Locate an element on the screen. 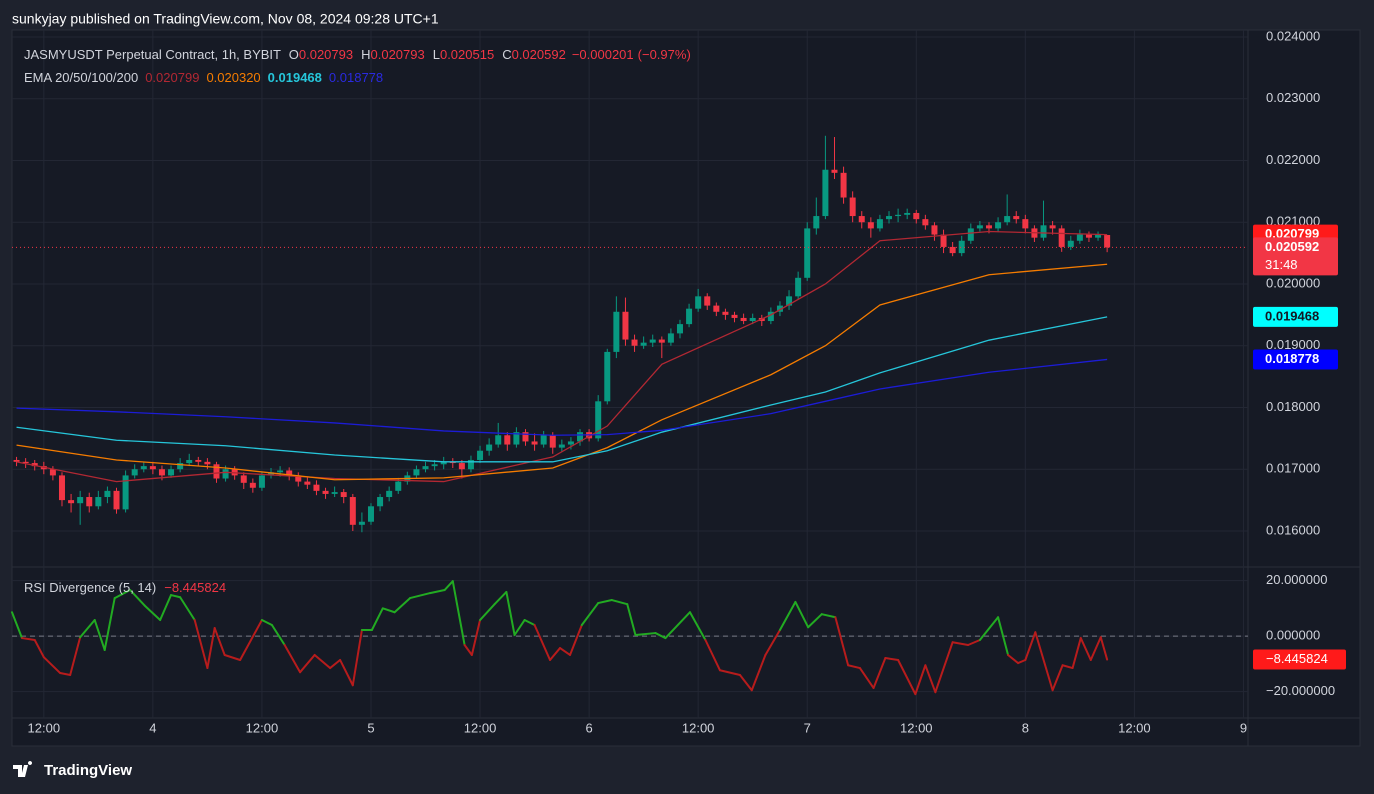  rsi-tick-label: 0.000000 is located at coordinates (1293, 635).